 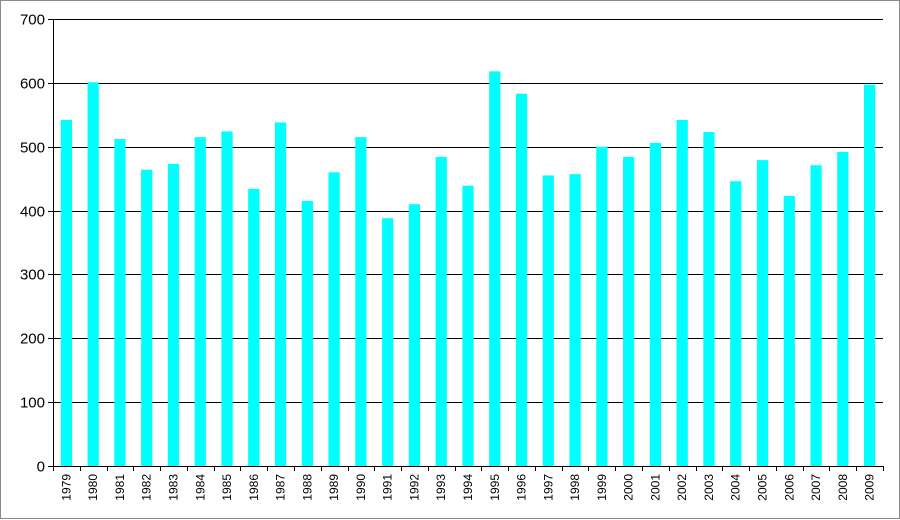 What do you see at coordinates (816, 316) in the screenshot?
I see `bar-2007` at bounding box center [816, 316].